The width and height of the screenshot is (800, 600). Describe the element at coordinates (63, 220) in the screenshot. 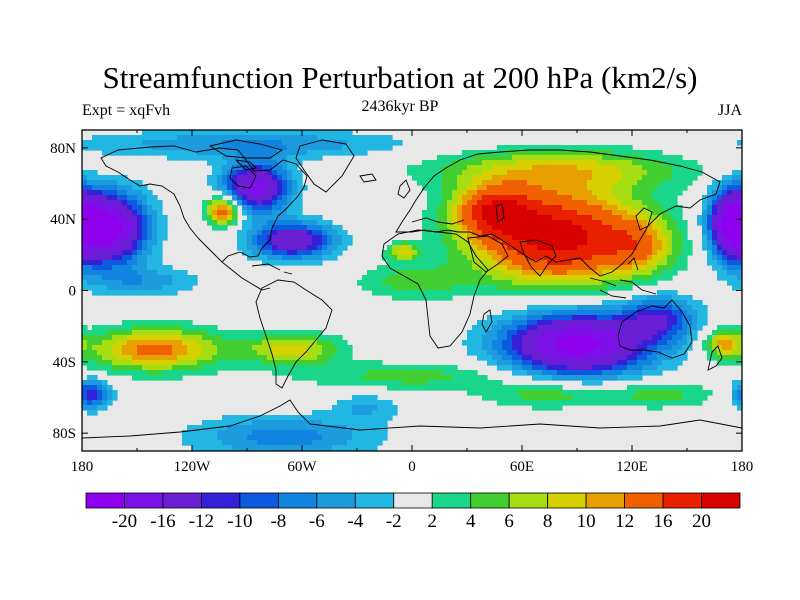

I see `y-tick-label: 40N` at that location.